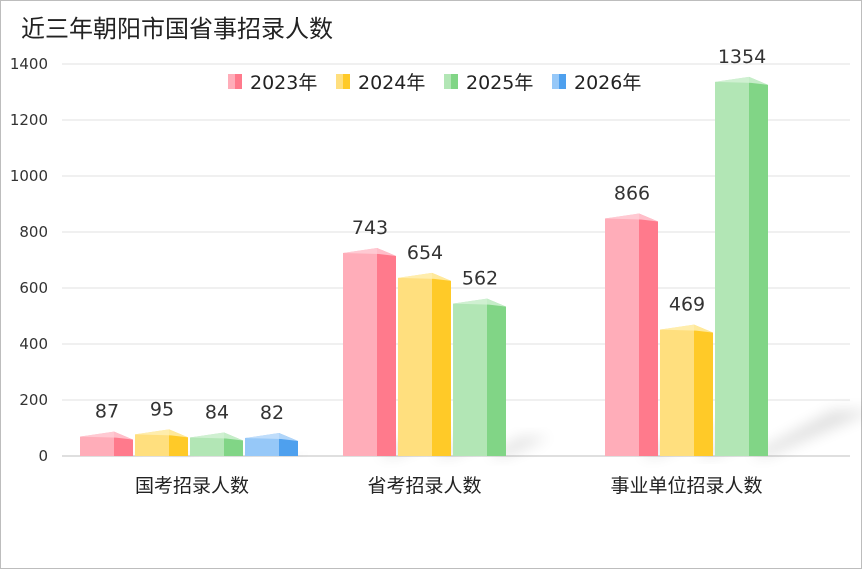 The height and width of the screenshot is (569, 862). What do you see at coordinates (425, 253) in the screenshot?
I see `data-label: 654` at bounding box center [425, 253].